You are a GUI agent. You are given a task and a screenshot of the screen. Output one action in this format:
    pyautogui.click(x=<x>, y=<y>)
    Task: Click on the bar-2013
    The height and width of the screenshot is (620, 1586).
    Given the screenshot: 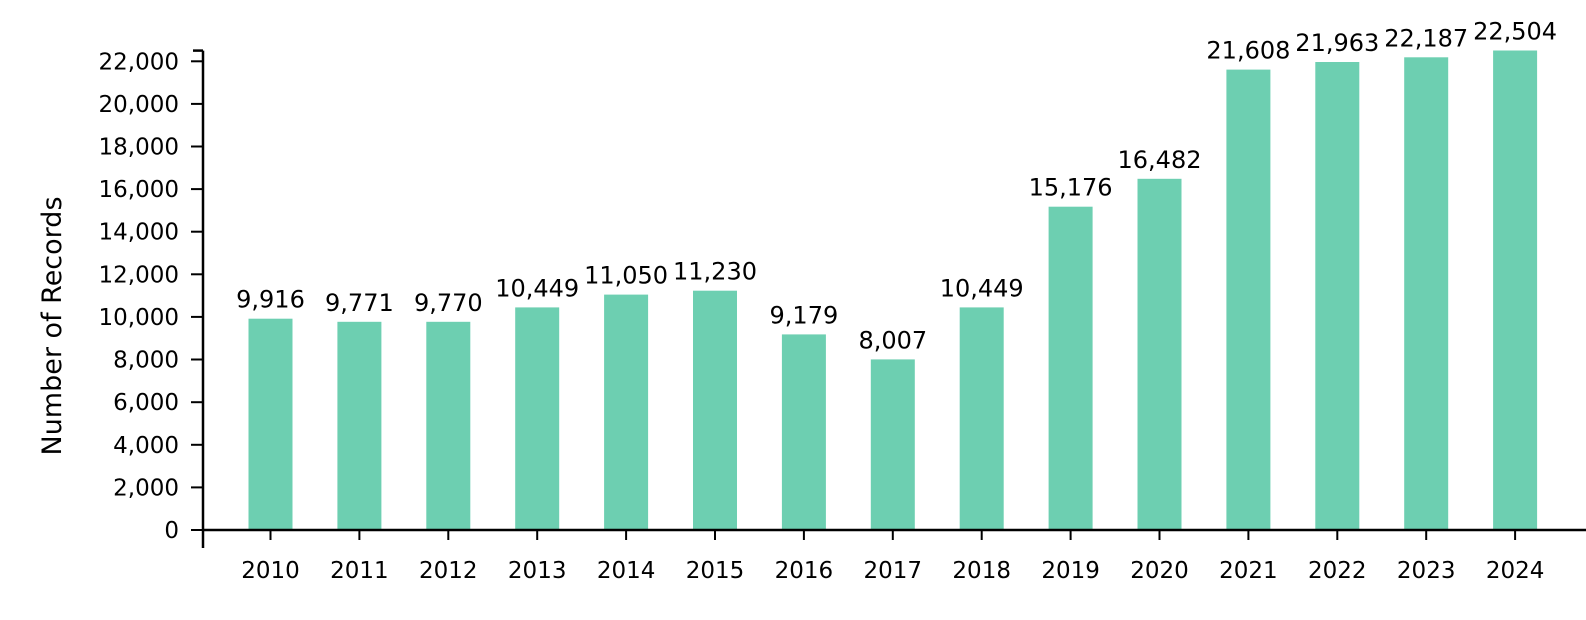 What is the action you would take?
    pyautogui.click(x=537, y=418)
    